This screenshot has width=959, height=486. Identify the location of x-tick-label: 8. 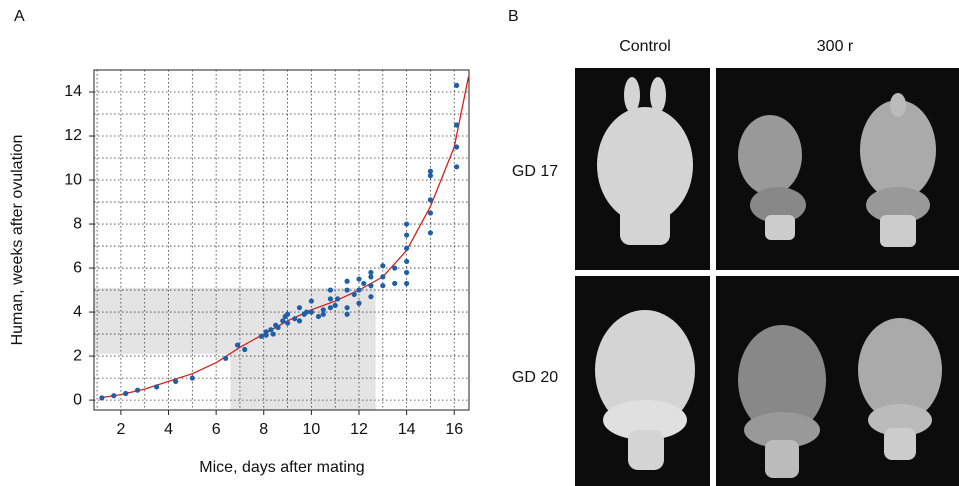
(263, 429).